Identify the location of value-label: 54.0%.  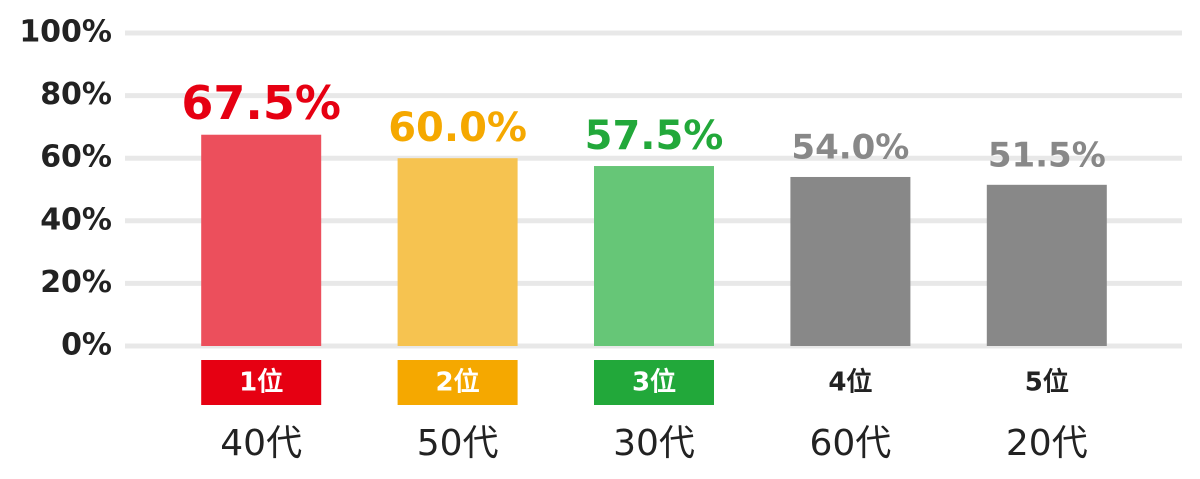
(850, 147).